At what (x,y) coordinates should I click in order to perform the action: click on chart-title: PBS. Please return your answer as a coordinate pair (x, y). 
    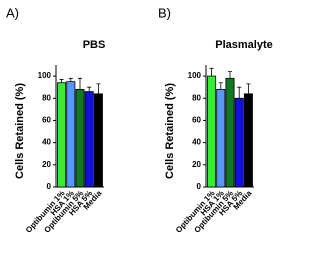
    Looking at the image, I should click on (94, 45).